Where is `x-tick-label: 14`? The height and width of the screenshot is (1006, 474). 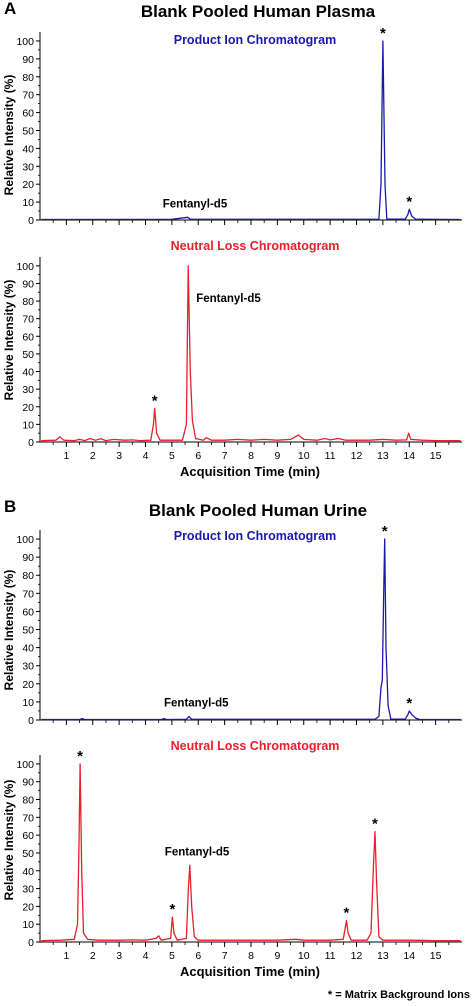
x-tick-label: 14 is located at coordinates (409, 456).